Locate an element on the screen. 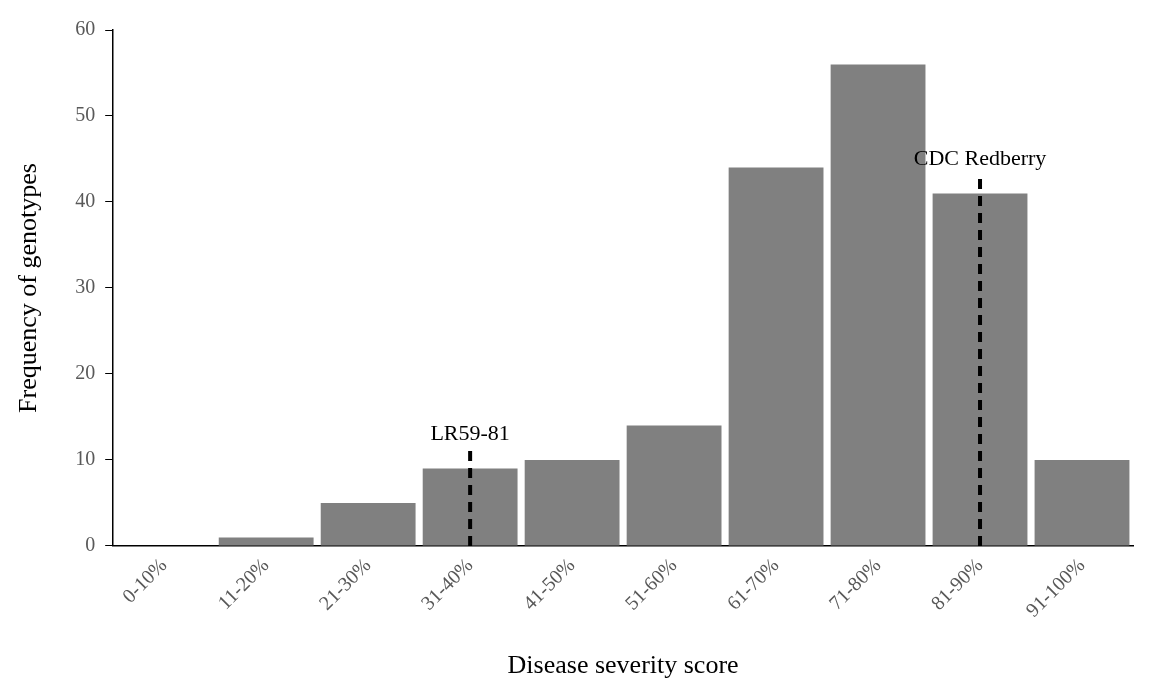  y-tick-label: 30 is located at coordinates (85, 286).